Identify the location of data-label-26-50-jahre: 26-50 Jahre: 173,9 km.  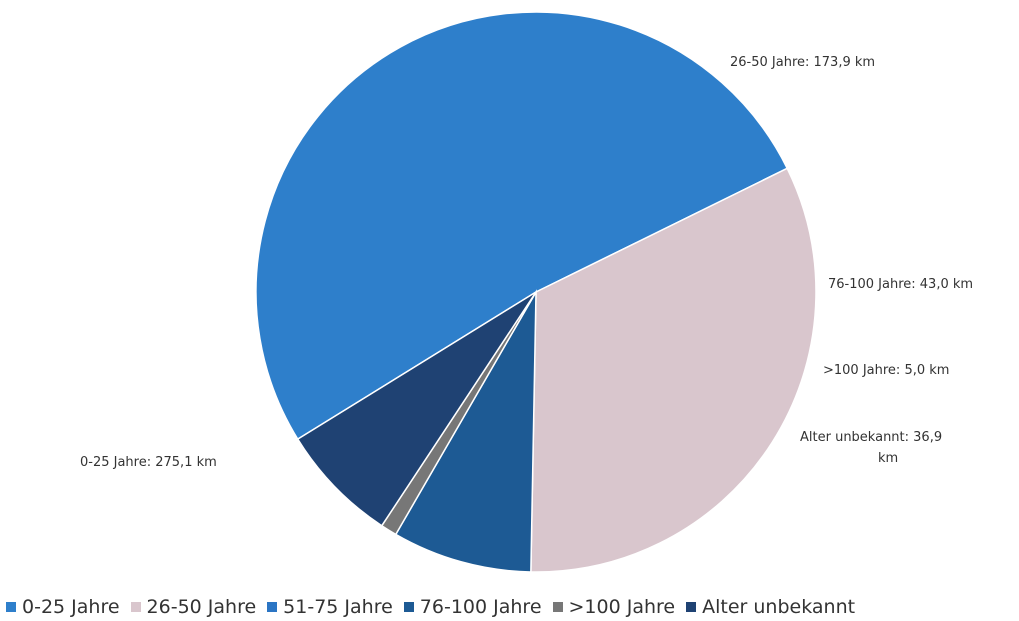
(802, 62).